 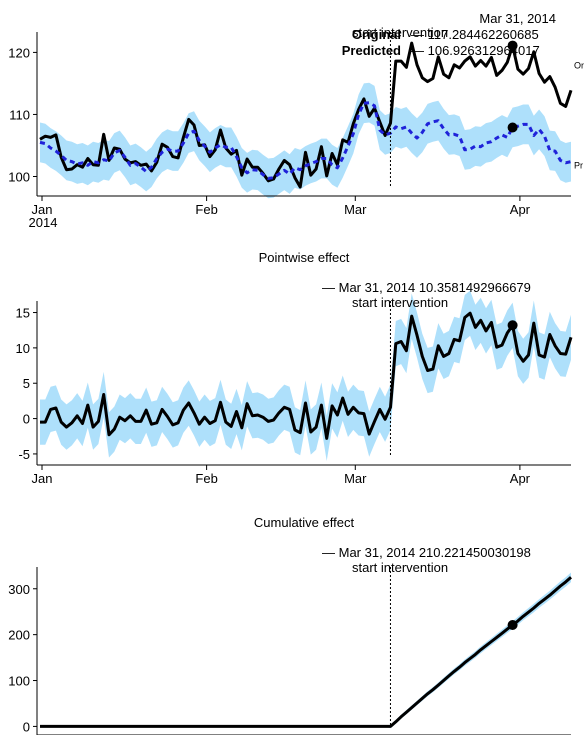 I want to click on predicted-line, so click(x=305, y=140).